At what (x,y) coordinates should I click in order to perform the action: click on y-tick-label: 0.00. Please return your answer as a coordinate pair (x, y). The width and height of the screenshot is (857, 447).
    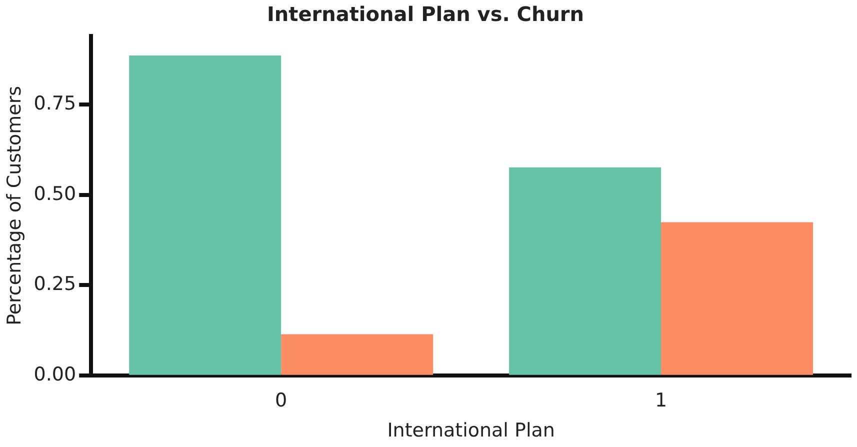
    Looking at the image, I should click on (55, 374).